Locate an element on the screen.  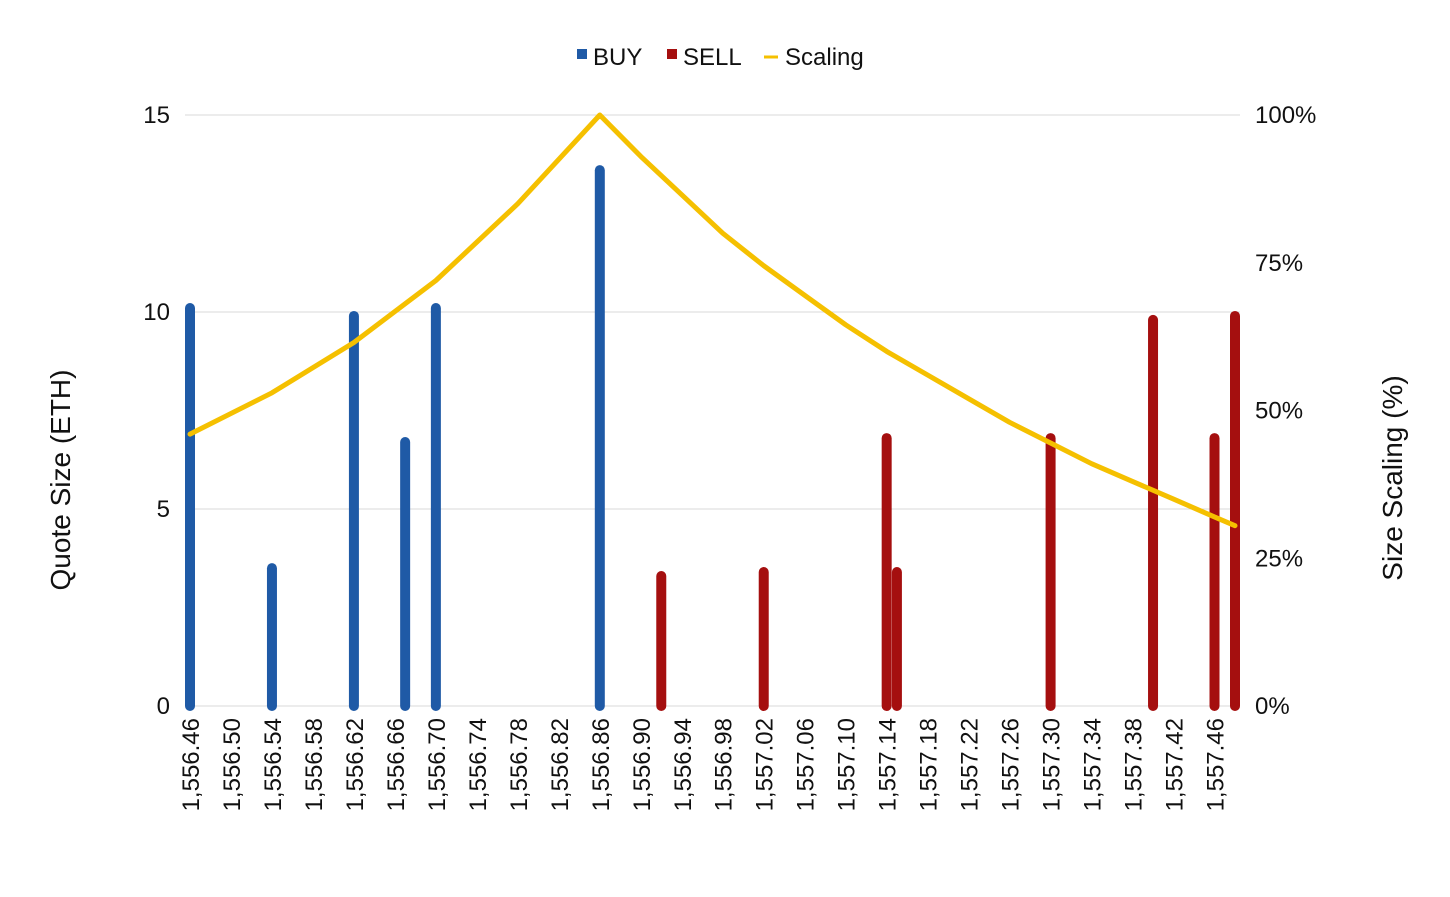
x-tick-8: 1,556.78 is located at coordinates (519, 764).